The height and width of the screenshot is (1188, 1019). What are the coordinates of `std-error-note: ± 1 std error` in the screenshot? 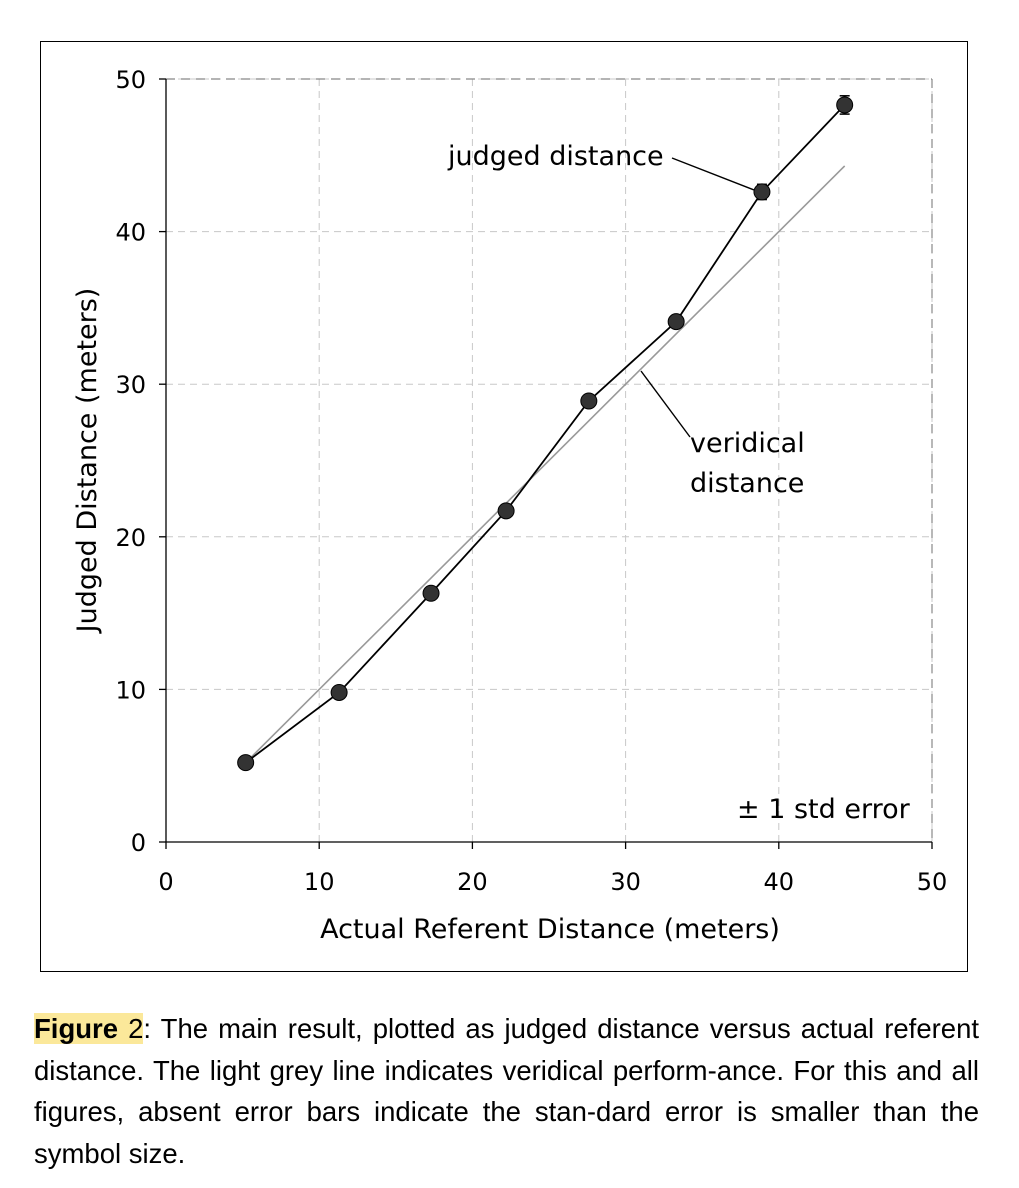 It's located at (824, 809).